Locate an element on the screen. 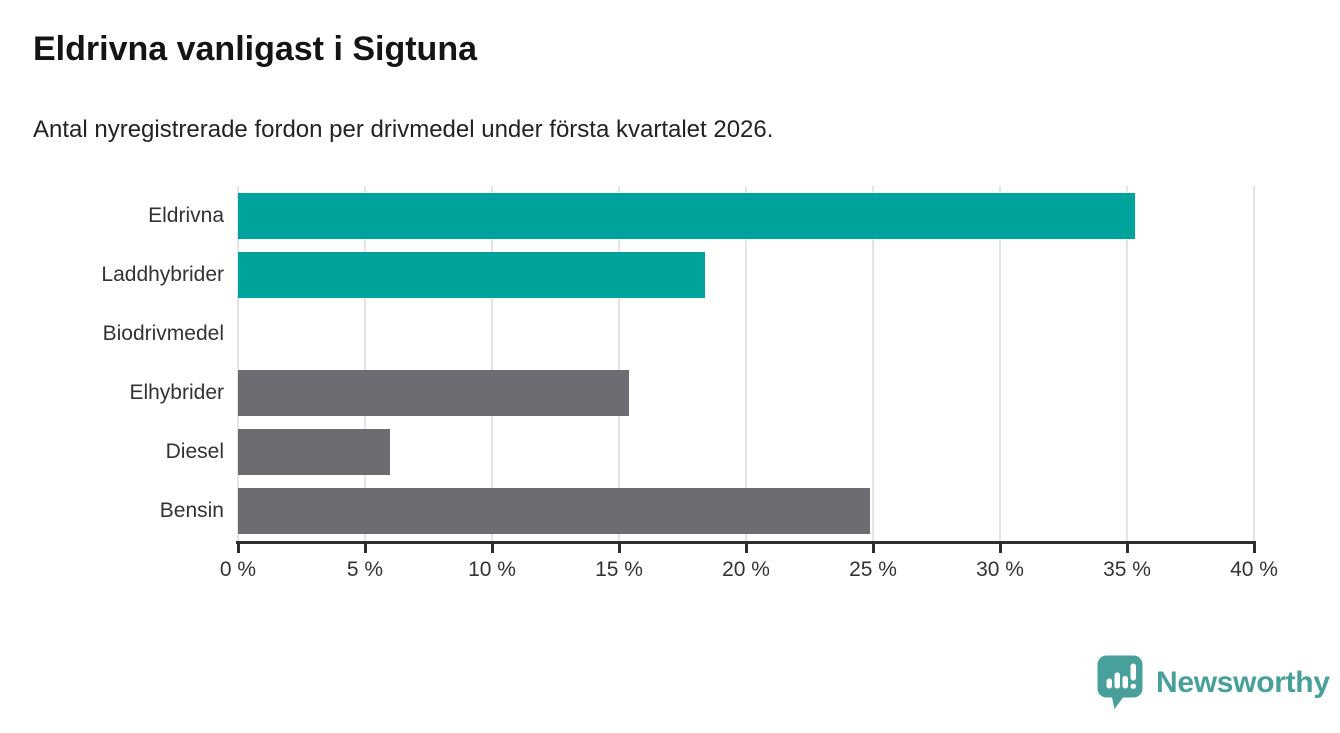 The height and width of the screenshot is (733, 1340). bar-elhybrider is located at coordinates (434, 392).